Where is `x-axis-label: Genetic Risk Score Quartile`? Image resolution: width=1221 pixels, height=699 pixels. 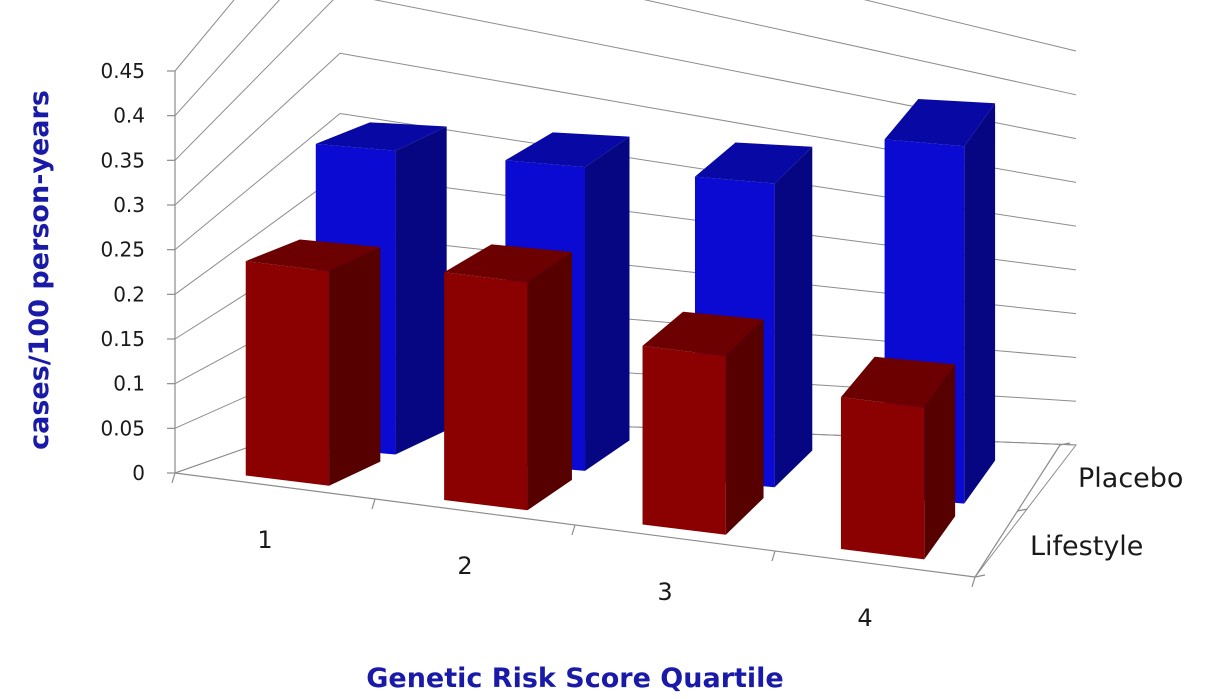
x-axis-label: Genetic Risk Score Quartile is located at coordinates (575, 678).